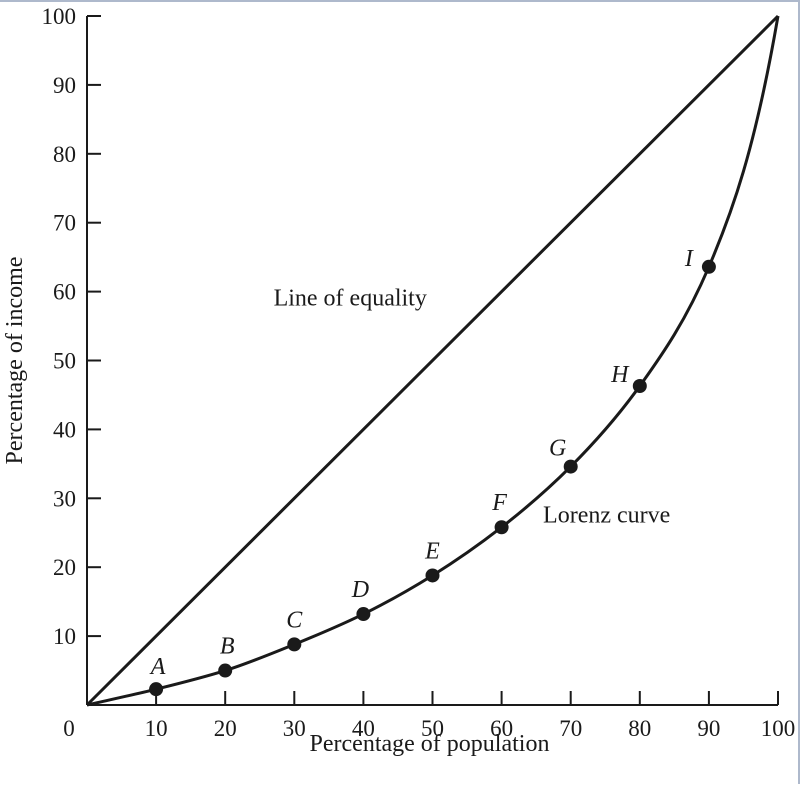 The width and height of the screenshot is (802, 786). I want to click on point-f, so click(501, 527).